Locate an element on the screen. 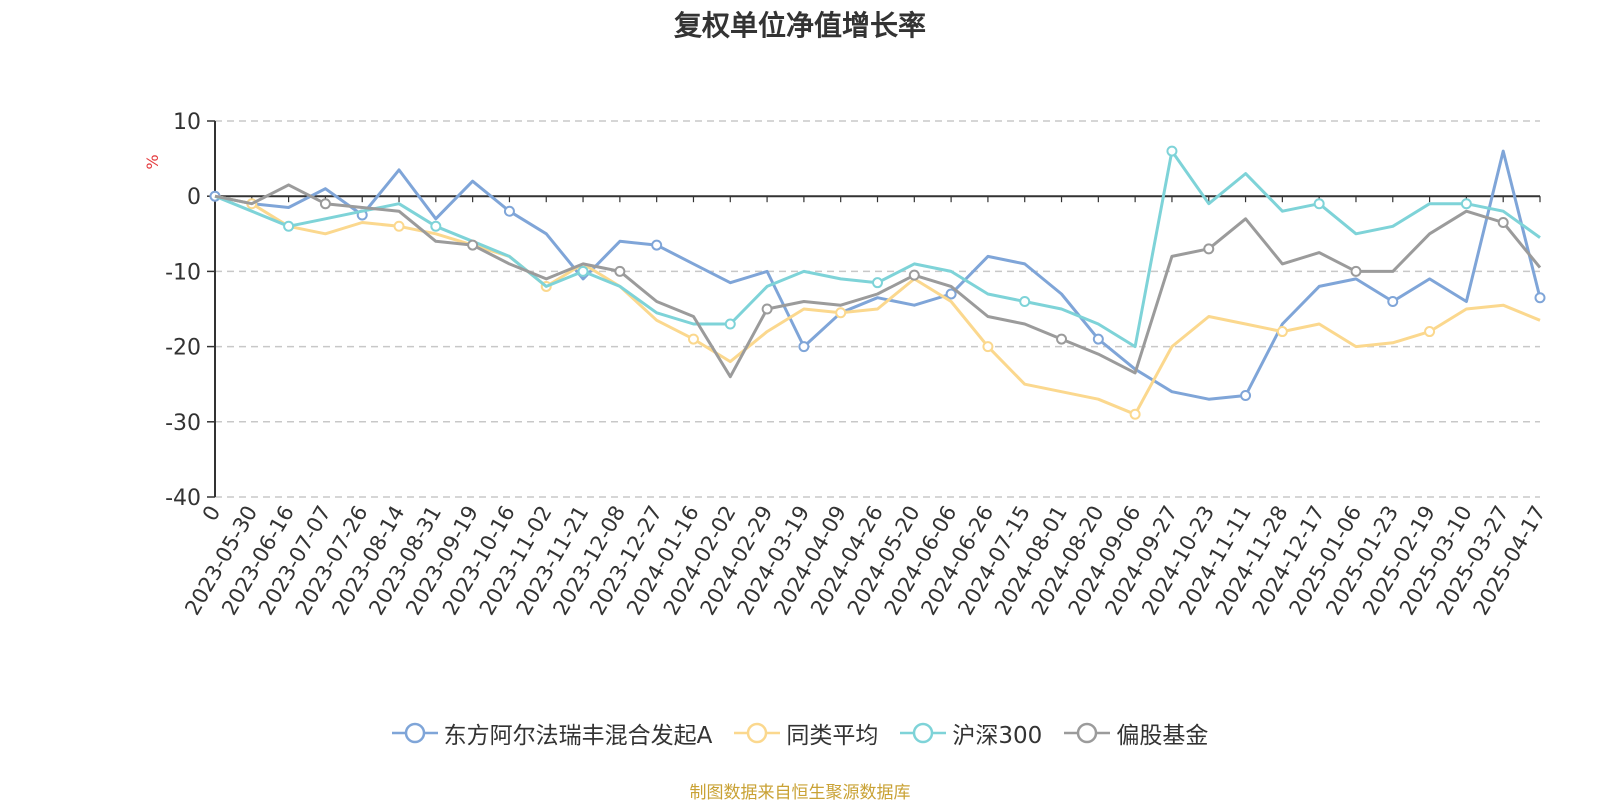 Image resolution: width=1600 pixels, height=803 pixels. y-tick-label: -30 is located at coordinates (183, 423).